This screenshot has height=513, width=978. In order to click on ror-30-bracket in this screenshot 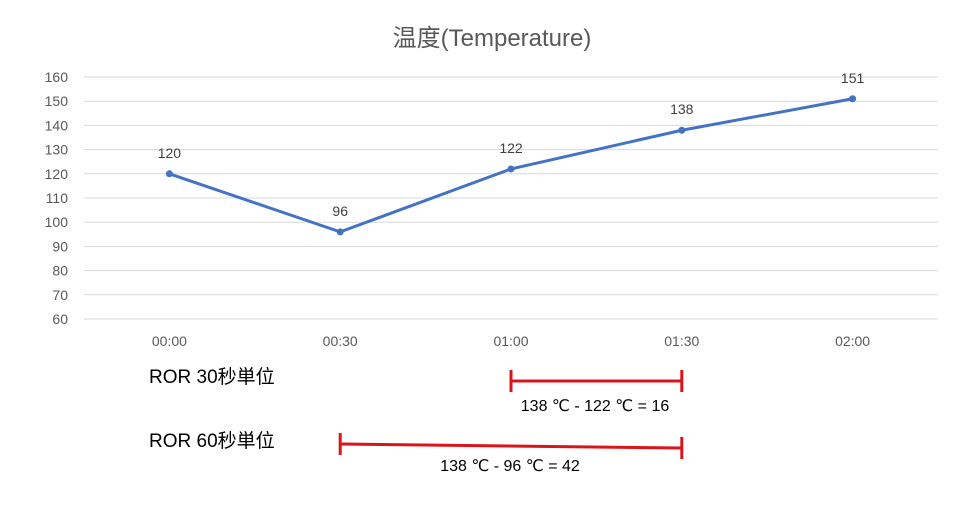, I will do `click(596, 381)`.